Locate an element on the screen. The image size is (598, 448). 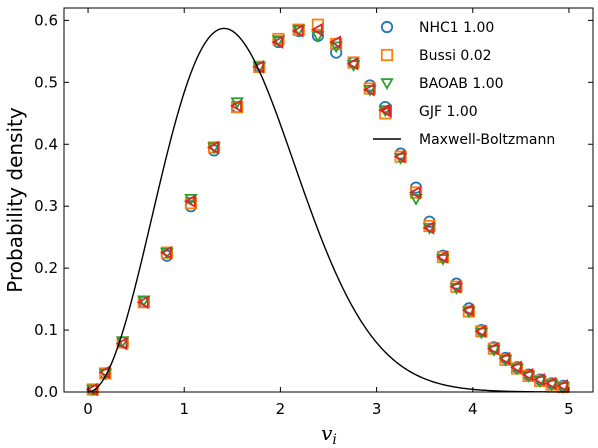
y-tick-label: 0.6 is located at coordinates (46, 20).